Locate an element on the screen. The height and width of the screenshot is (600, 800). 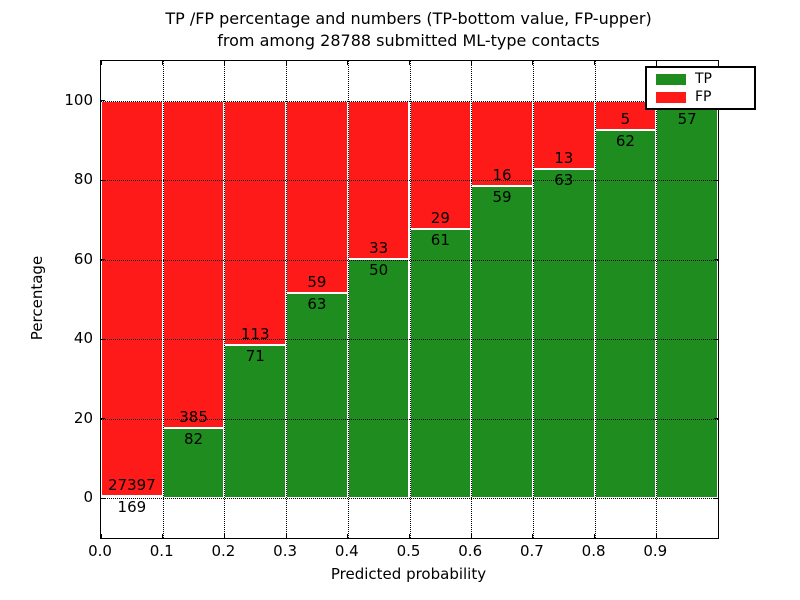
tp-count-label: 61 is located at coordinates (440, 239).